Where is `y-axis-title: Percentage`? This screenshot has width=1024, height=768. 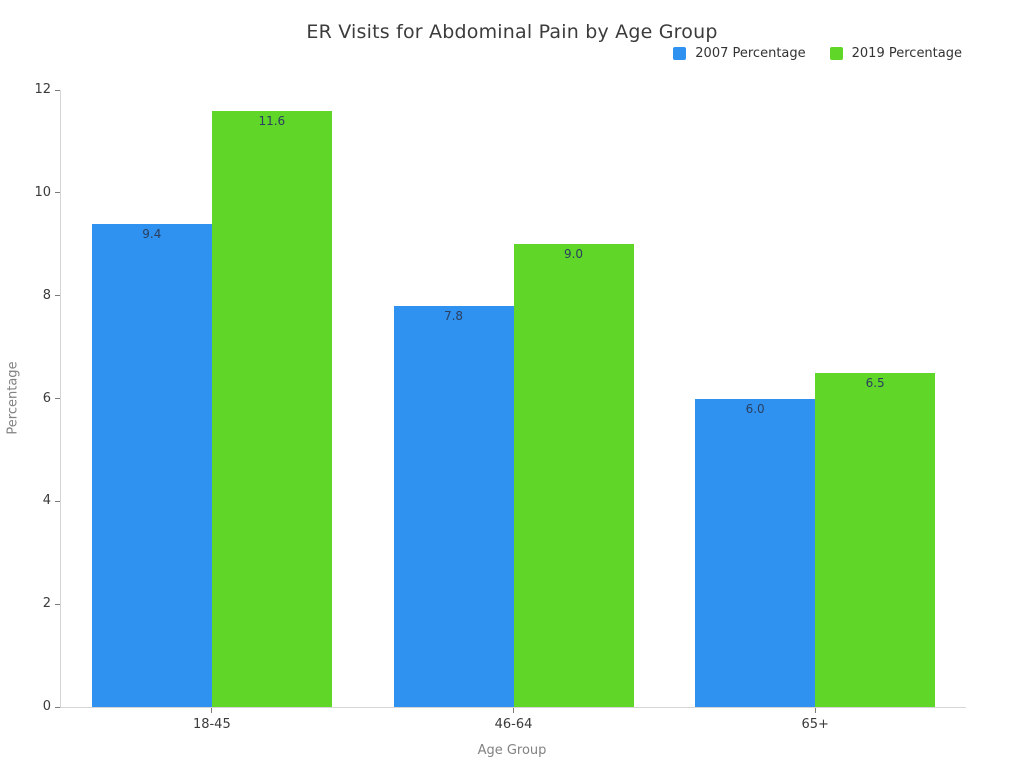 y-axis-title: Percentage is located at coordinates (13, 398).